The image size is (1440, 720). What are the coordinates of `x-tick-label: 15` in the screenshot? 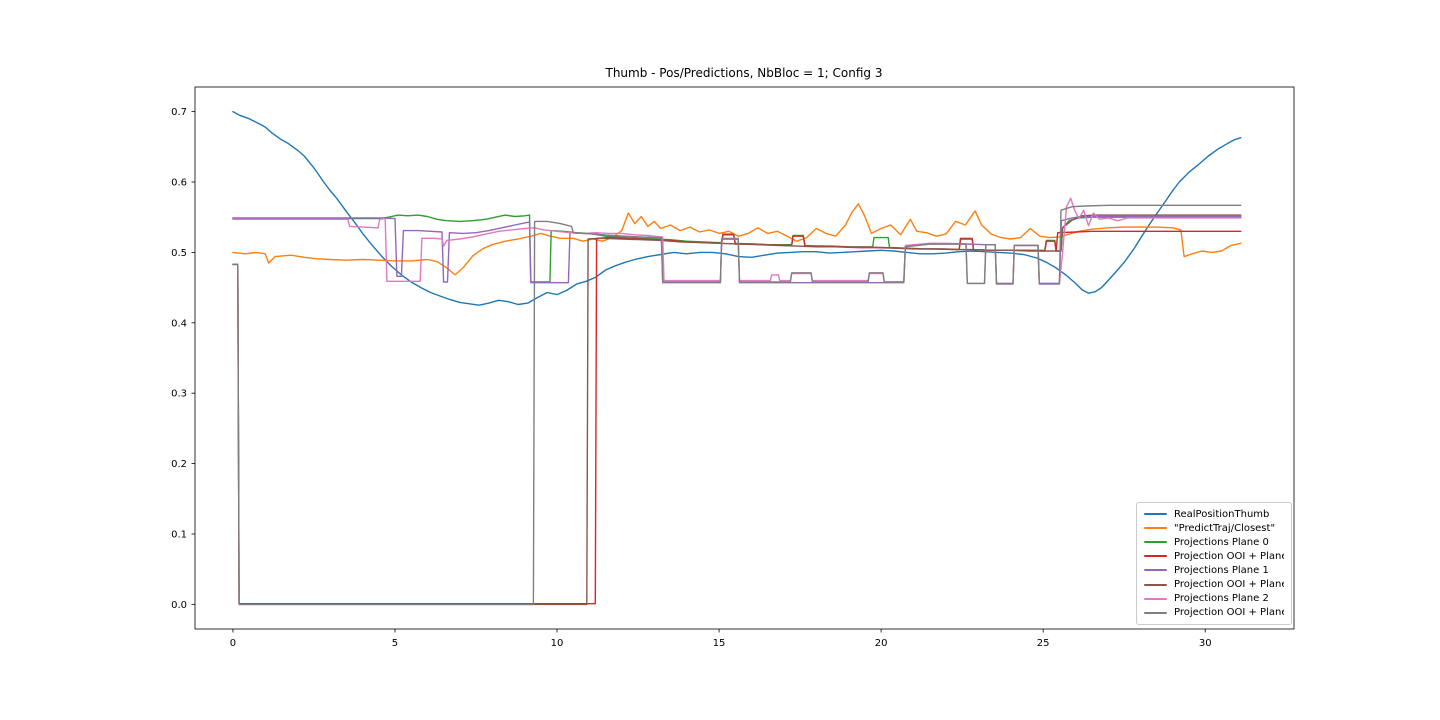 It's located at (719, 643).